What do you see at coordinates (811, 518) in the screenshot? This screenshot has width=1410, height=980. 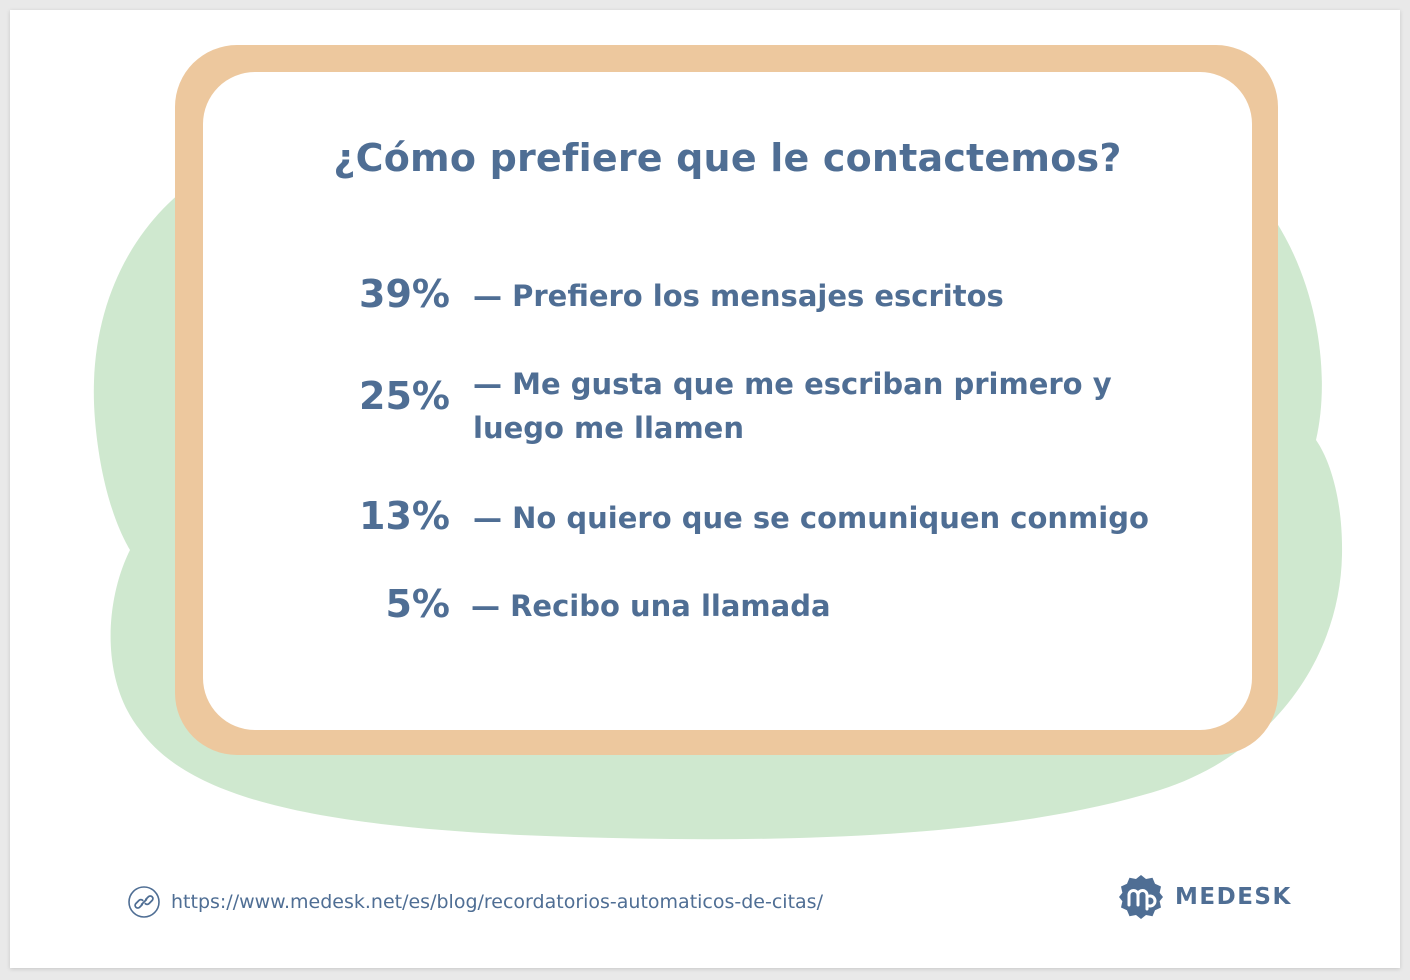 I see `option-label: — No quiero que se comuniquen conmigo` at bounding box center [811, 518].